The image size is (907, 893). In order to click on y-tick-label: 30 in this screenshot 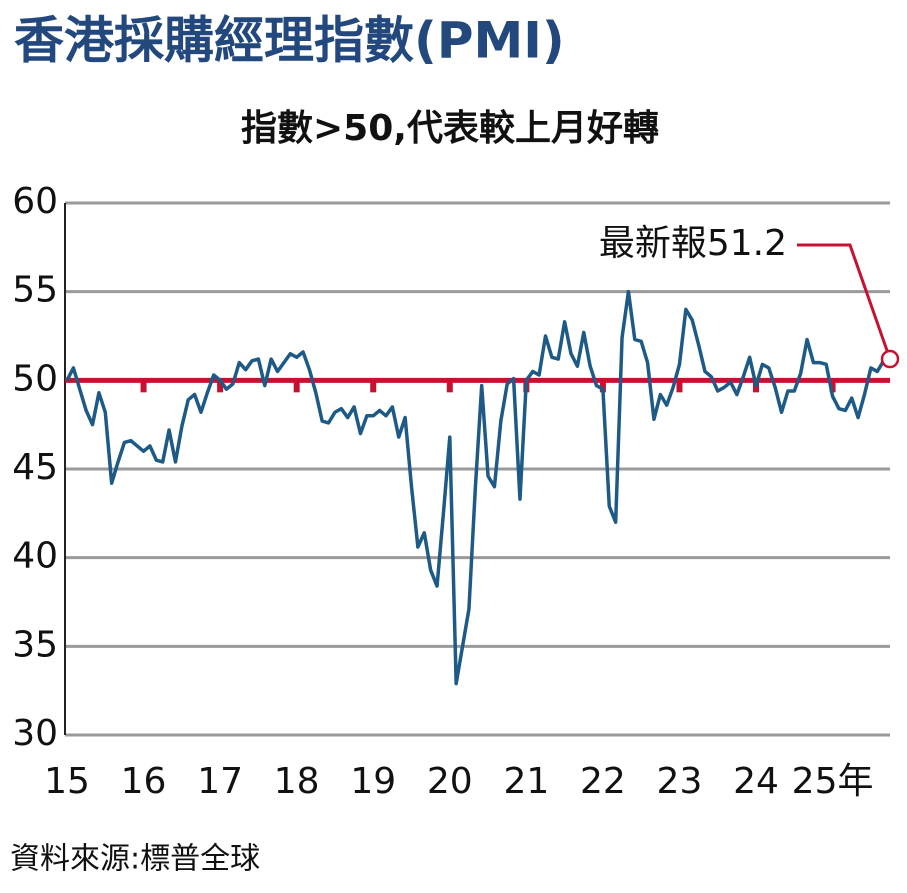, I will do `click(35, 733)`.